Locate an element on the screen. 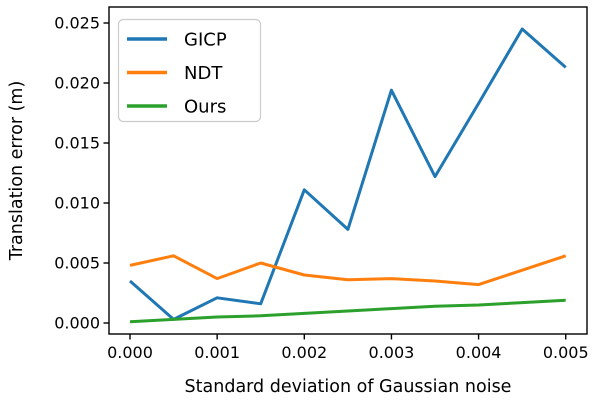 The width and height of the screenshot is (600, 400). y-tick-label: 0.020 is located at coordinates (77, 82).